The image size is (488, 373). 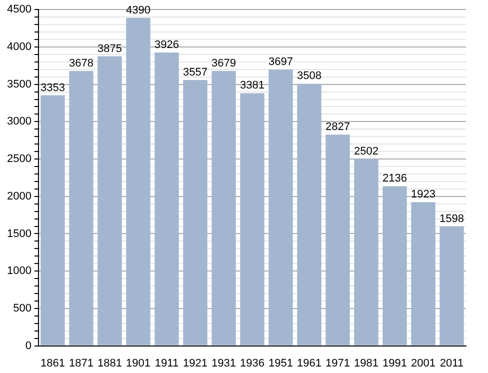 I want to click on x-tick-label: 1921, so click(x=195, y=363).